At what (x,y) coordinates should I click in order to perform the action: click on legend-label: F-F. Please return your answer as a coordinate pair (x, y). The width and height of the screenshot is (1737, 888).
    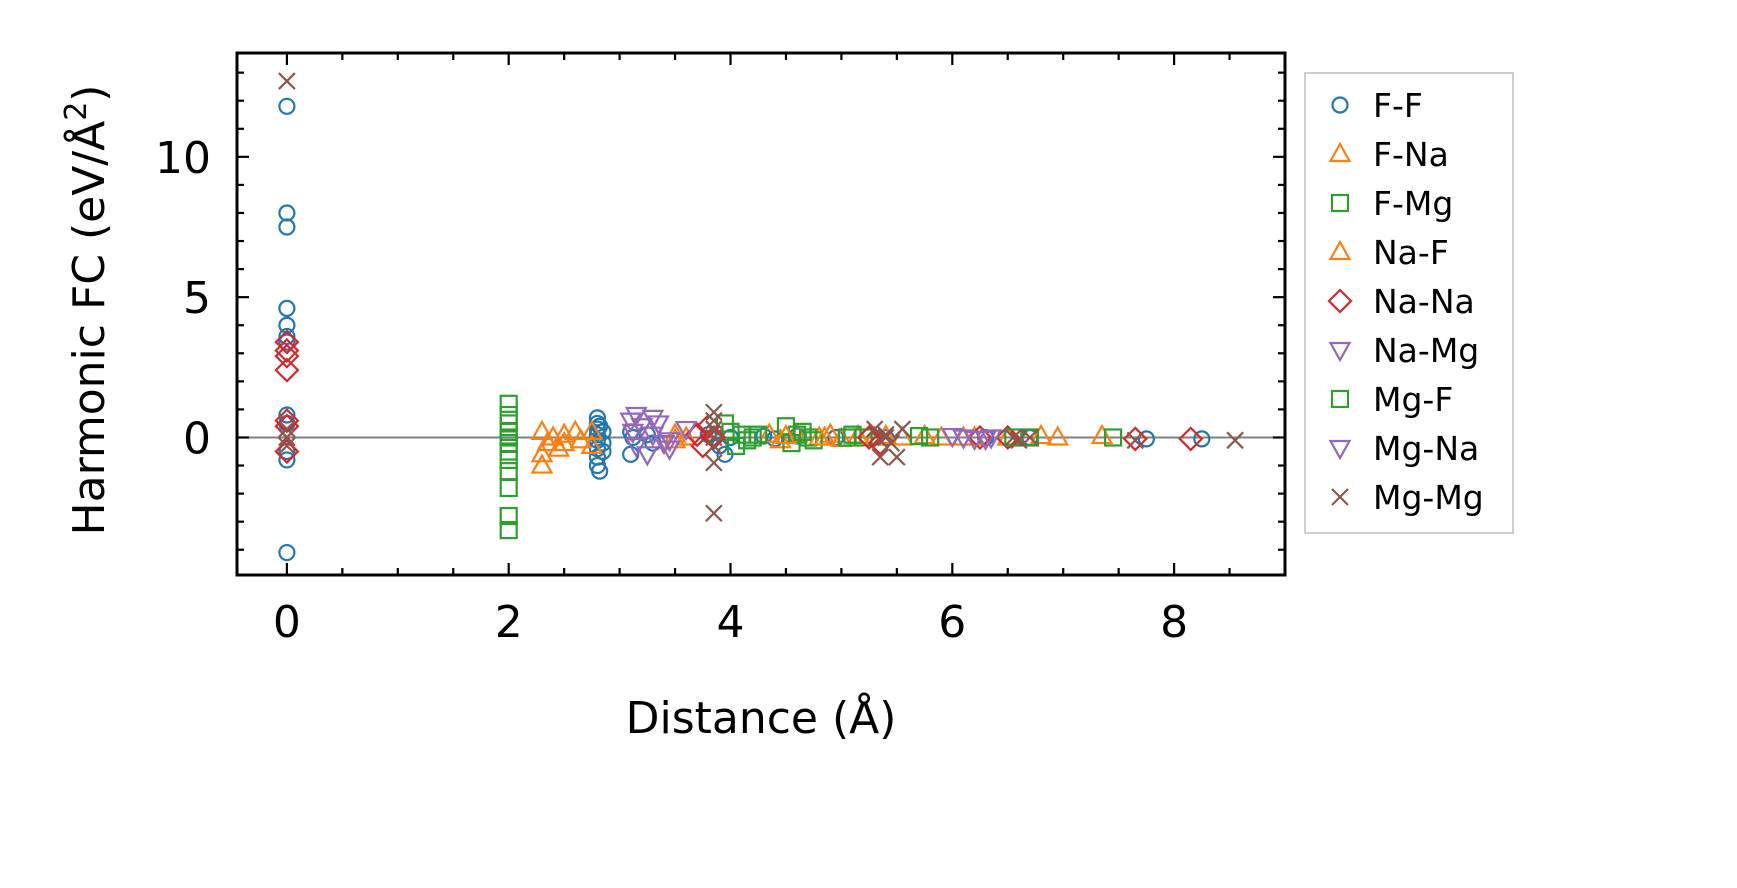
    Looking at the image, I should click on (1398, 105).